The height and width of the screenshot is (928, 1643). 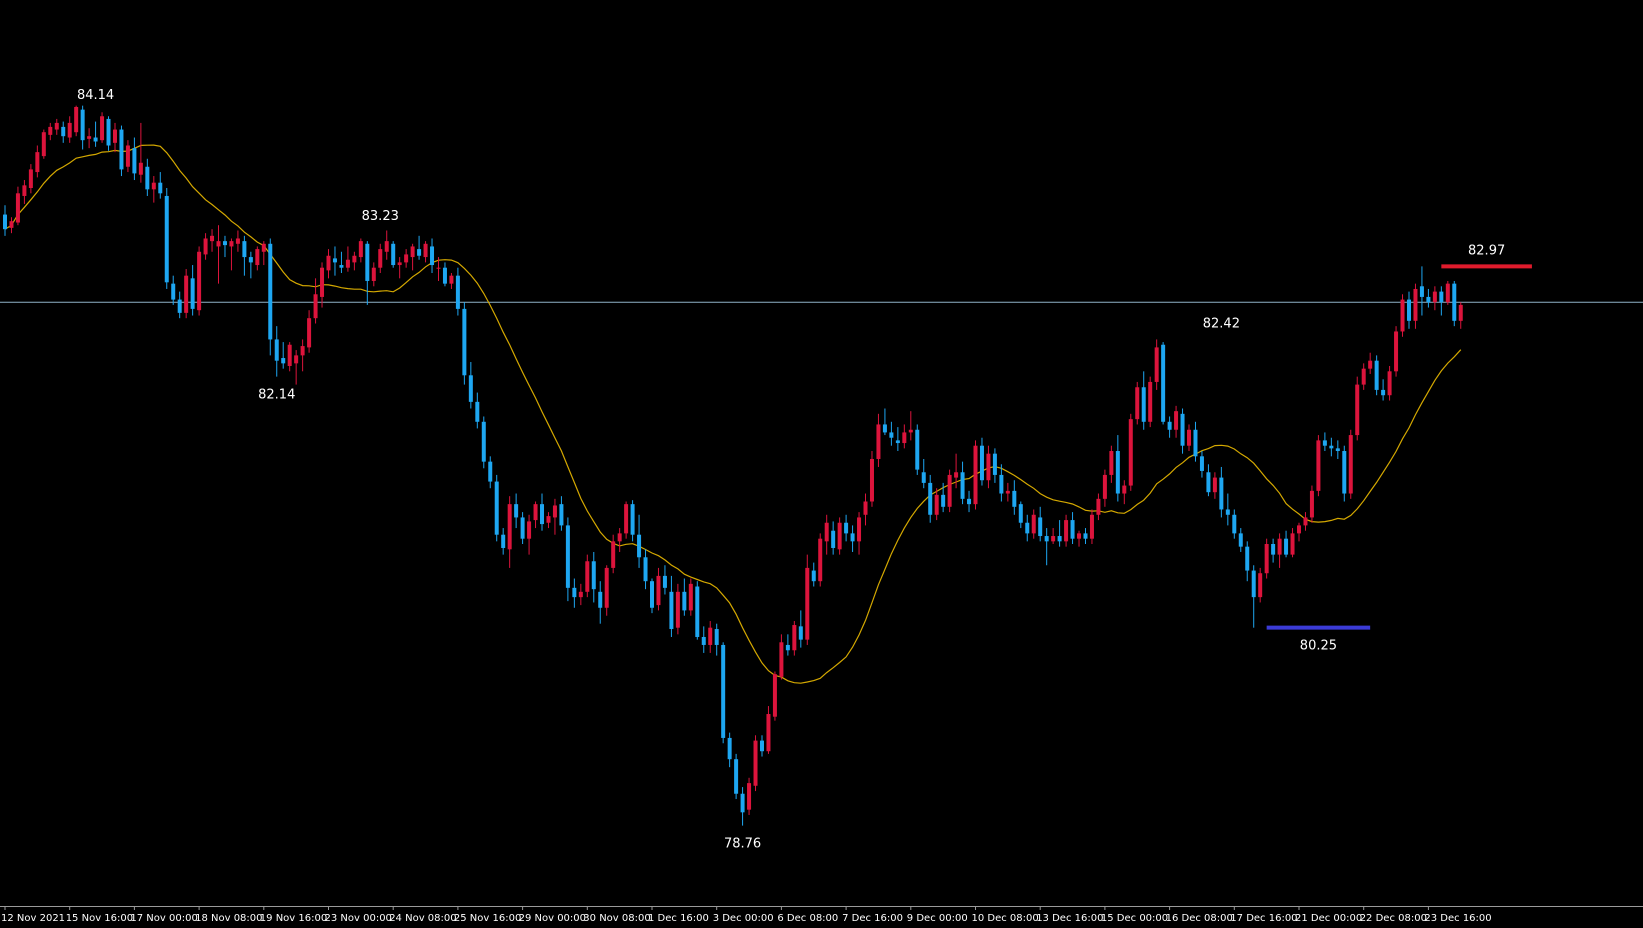 I want to click on price-annotation: 78.76, so click(x=742, y=844).